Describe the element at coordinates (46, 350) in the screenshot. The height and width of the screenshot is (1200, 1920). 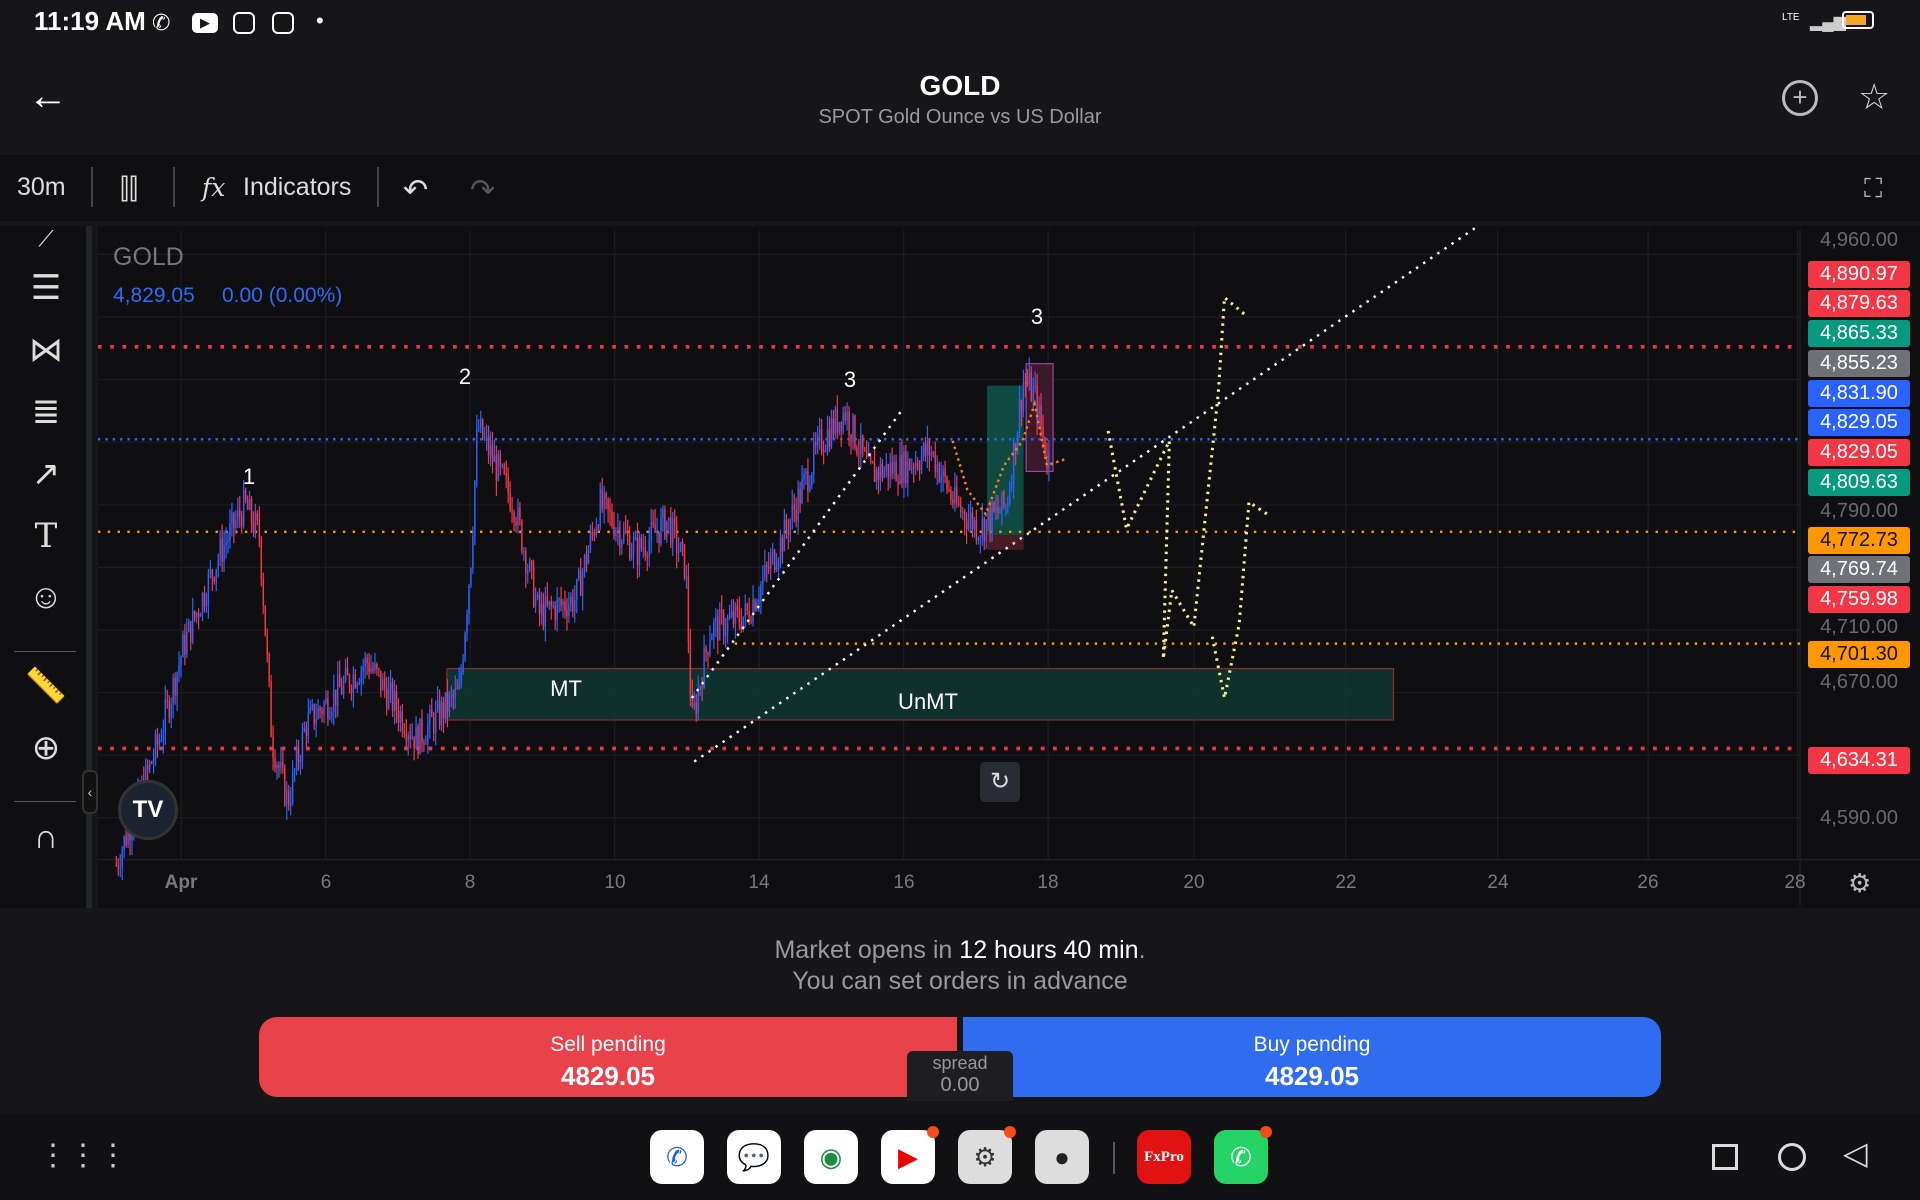
I see `pattern-tool-icon: ⋈` at that location.